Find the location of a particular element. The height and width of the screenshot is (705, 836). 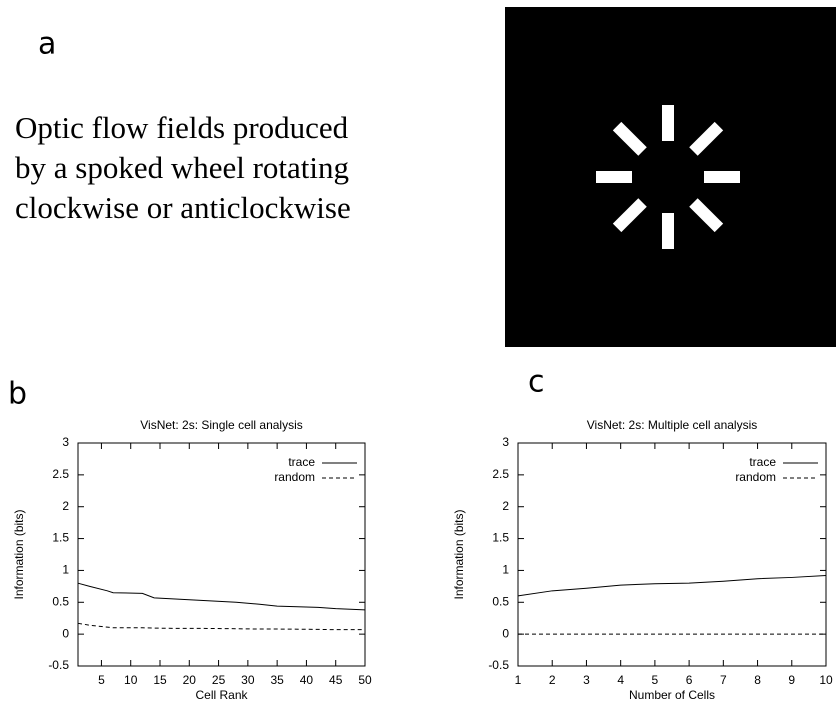

chart-title: VisNet: 2s: Single cell analysis is located at coordinates (221, 425).